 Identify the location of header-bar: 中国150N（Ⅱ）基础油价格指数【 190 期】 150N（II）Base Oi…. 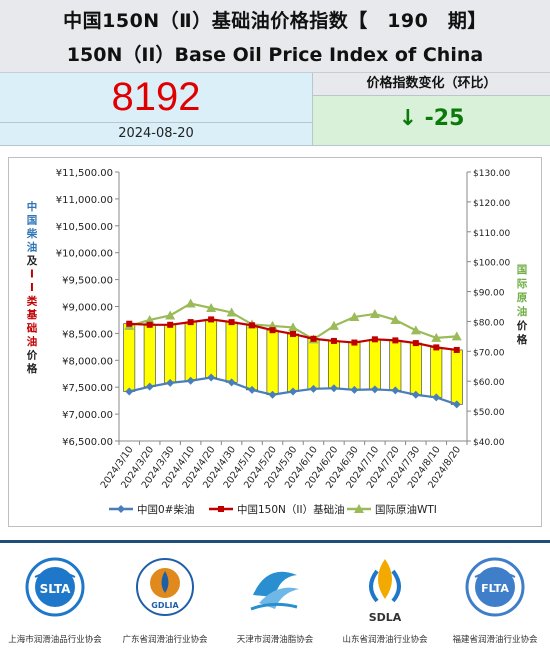
(275, 36).